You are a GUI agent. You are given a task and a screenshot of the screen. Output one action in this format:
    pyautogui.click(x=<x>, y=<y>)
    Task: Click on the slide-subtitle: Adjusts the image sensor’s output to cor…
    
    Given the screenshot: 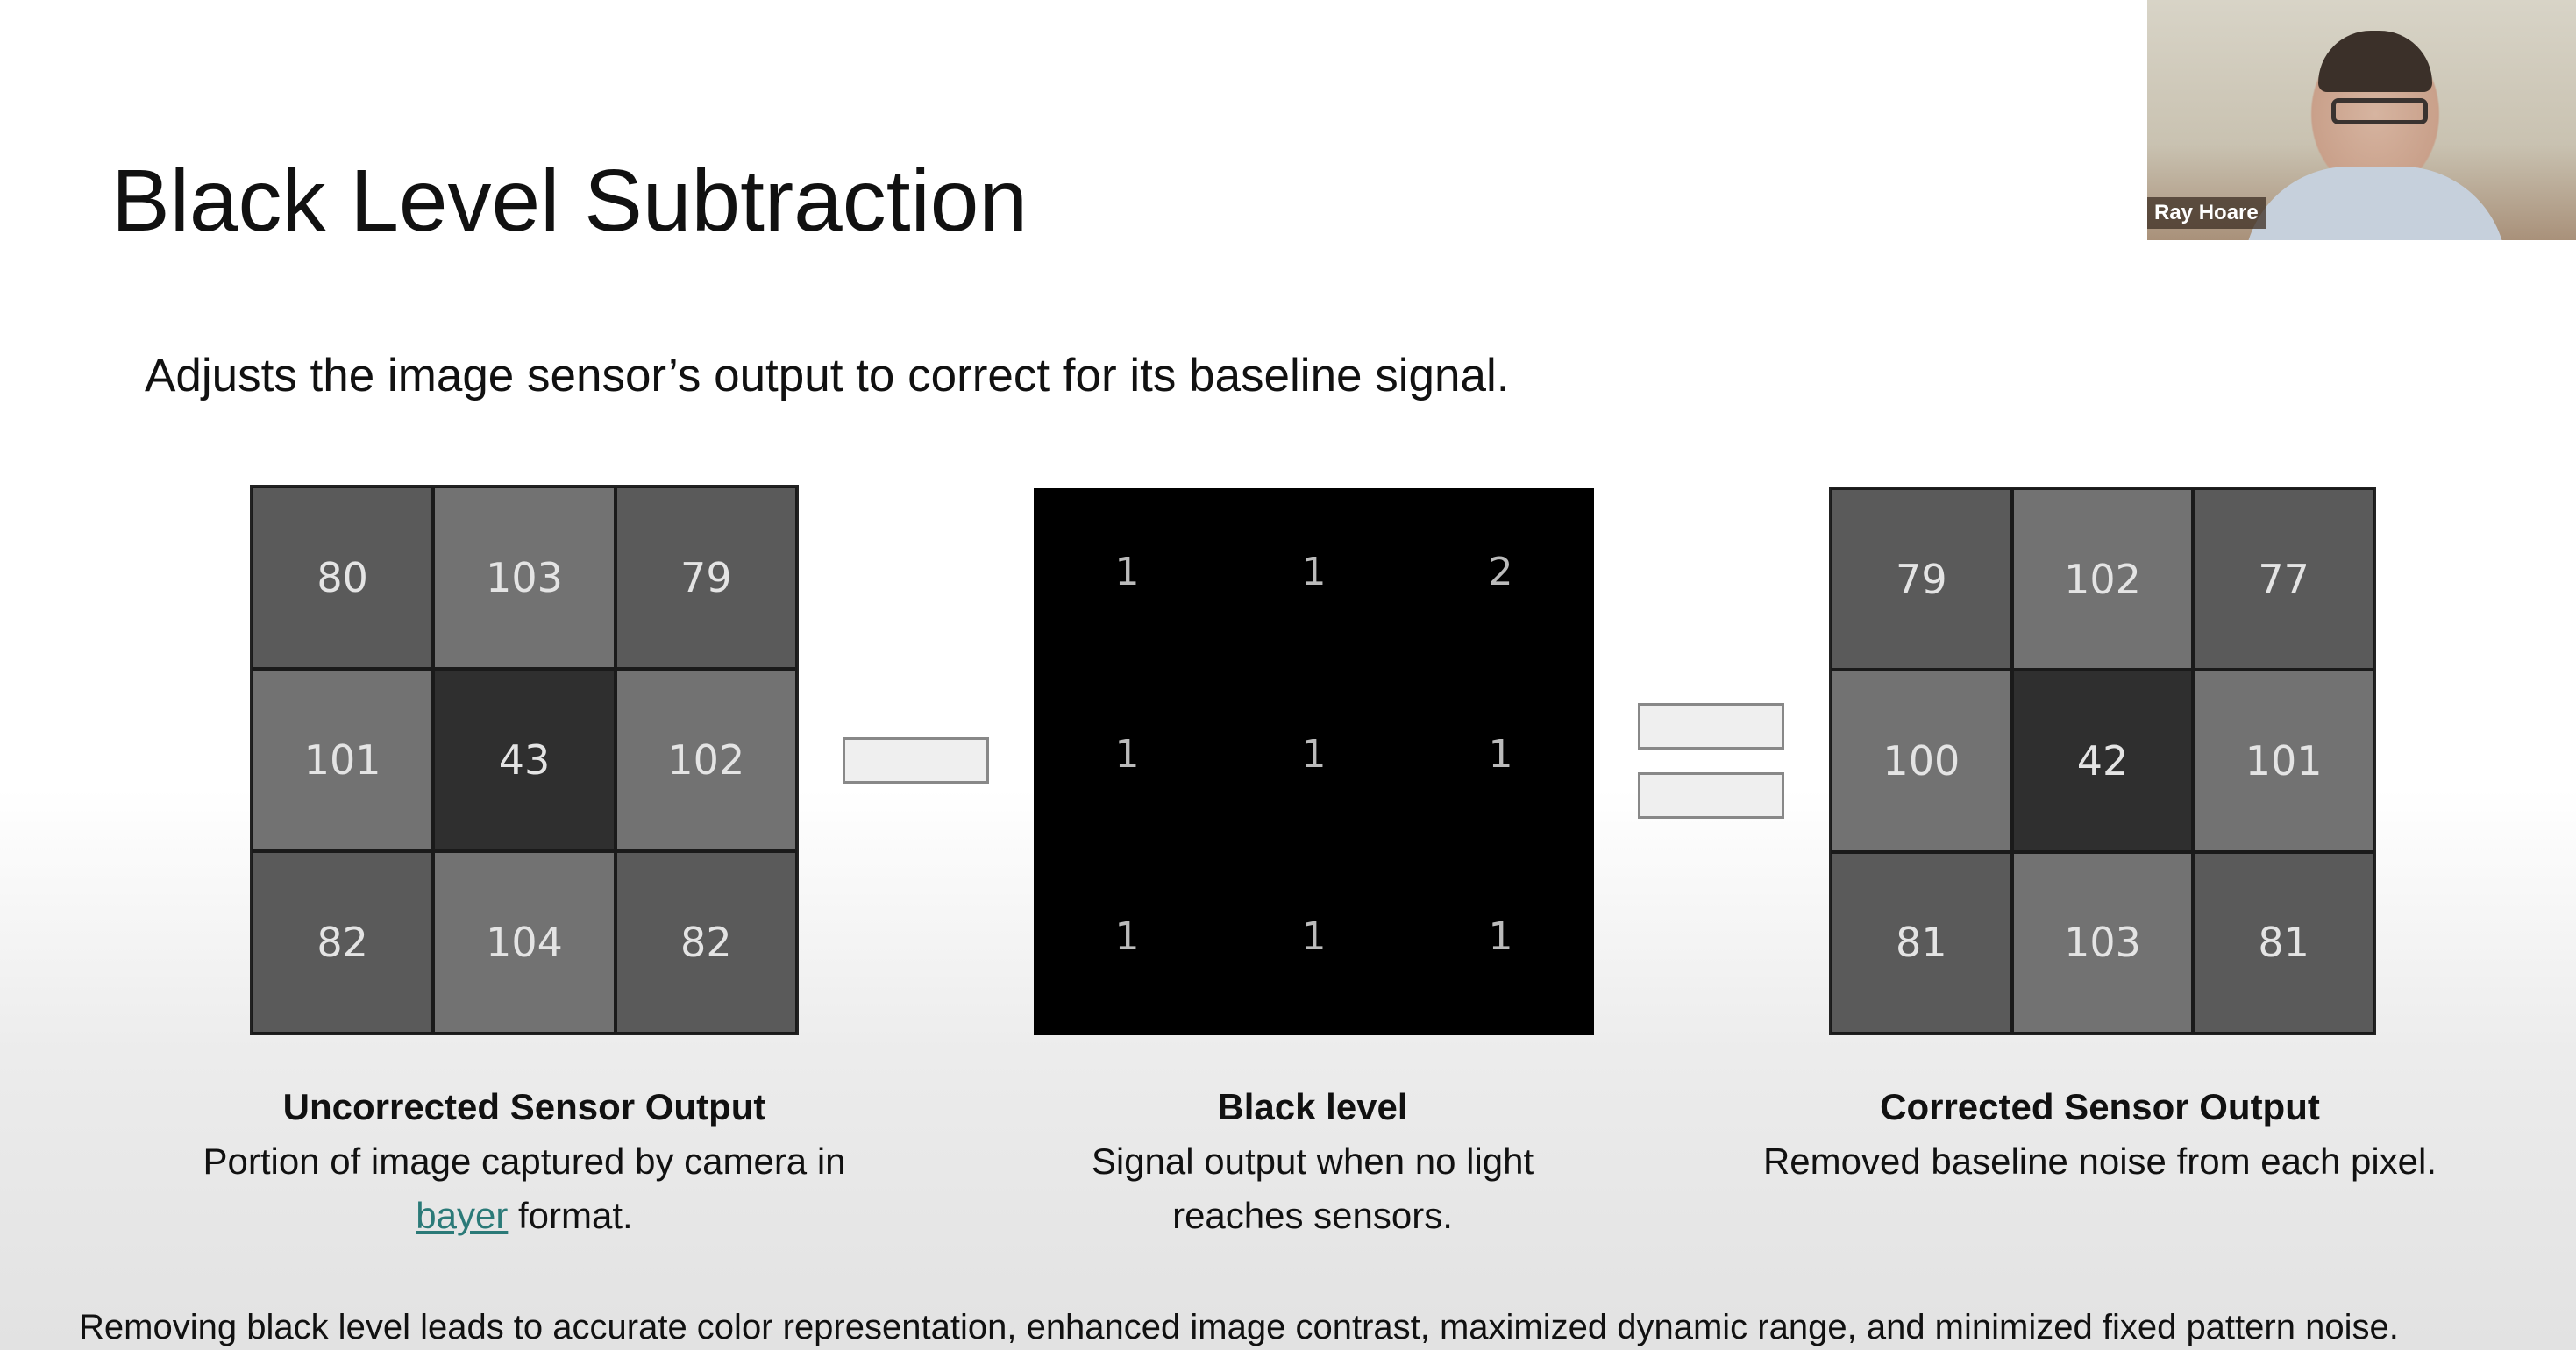 What is the action you would take?
    pyautogui.click(x=827, y=376)
    